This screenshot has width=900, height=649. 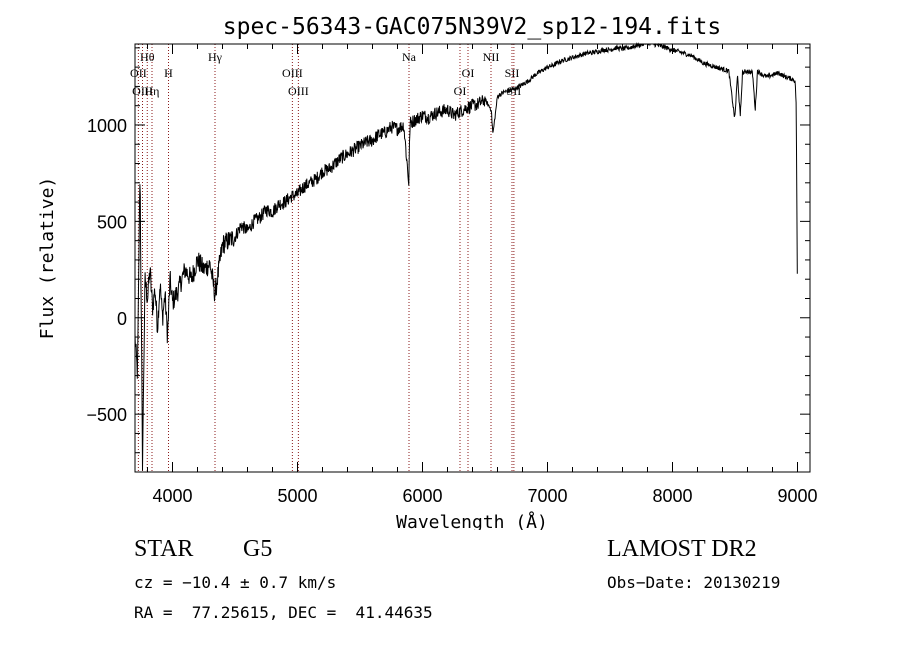 What do you see at coordinates (797, 496) in the screenshot?
I see `x-tick-label: 9000` at bounding box center [797, 496].